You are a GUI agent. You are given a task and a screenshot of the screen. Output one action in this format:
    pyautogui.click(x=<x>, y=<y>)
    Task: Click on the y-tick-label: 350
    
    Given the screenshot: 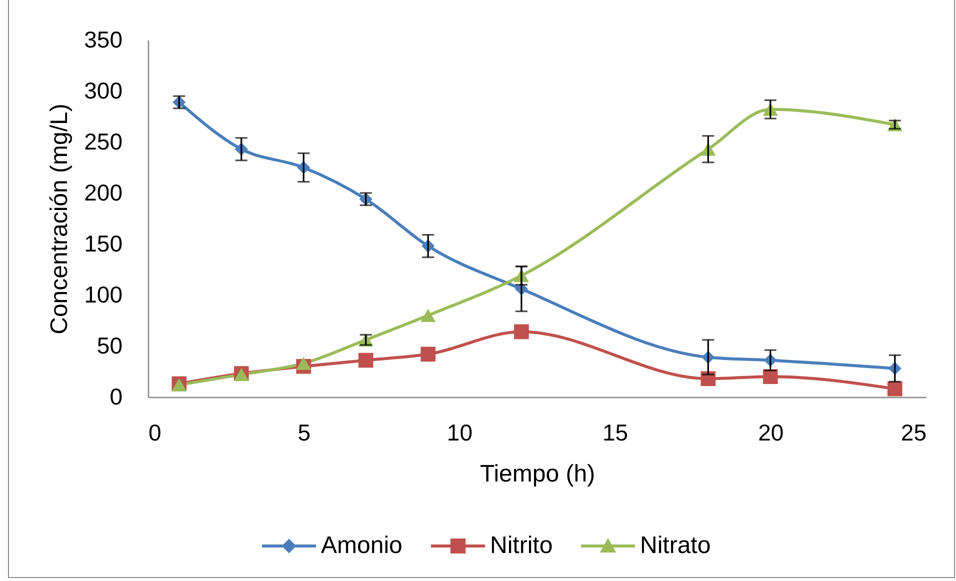 What is the action you would take?
    pyautogui.click(x=103, y=39)
    